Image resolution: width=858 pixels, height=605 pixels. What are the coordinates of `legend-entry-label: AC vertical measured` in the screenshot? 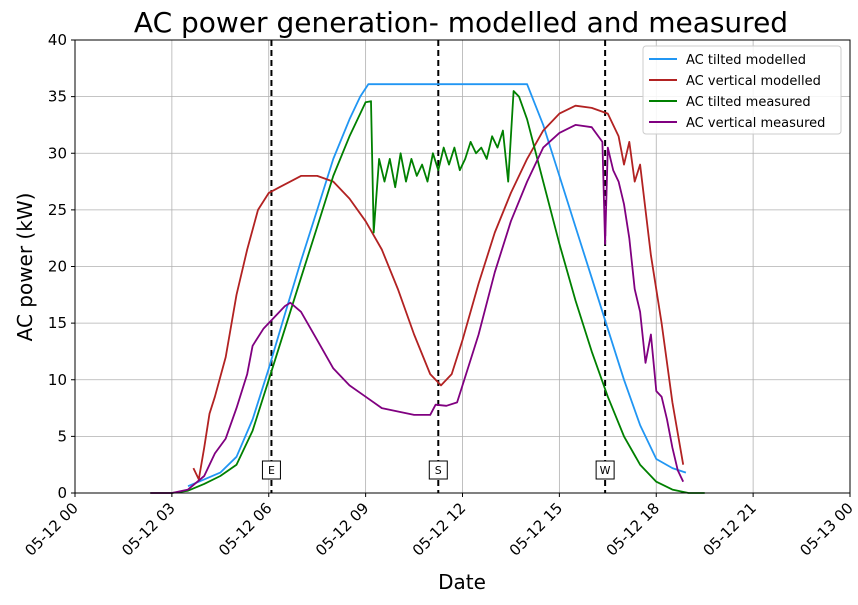 It's located at (755, 123).